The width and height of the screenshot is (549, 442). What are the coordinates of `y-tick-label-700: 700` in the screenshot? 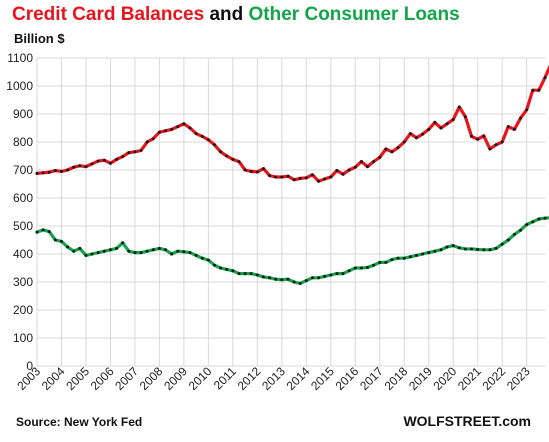 It's located at (23, 170).